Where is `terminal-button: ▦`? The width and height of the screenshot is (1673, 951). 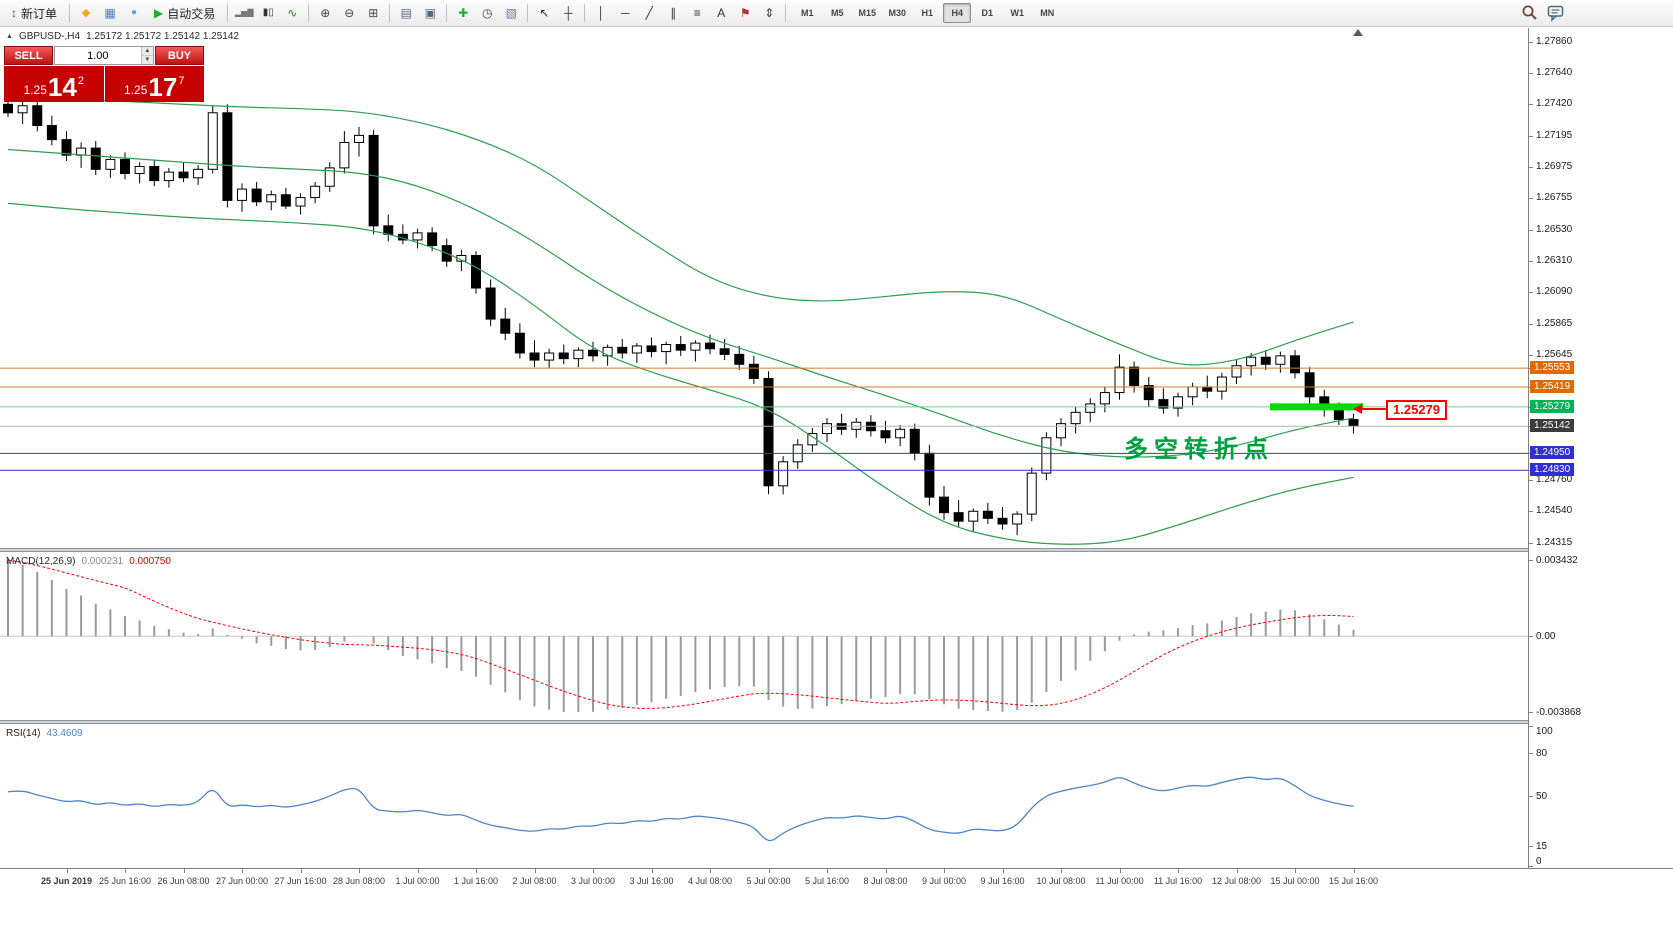
terminal-button: ▦ is located at coordinates (110, 13).